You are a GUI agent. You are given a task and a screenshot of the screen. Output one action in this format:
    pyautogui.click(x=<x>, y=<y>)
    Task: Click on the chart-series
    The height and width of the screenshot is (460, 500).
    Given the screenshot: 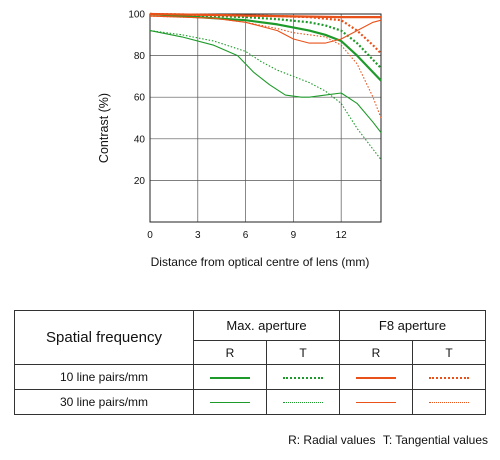 What is the action you would take?
    pyautogui.click(x=265, y=86)
    